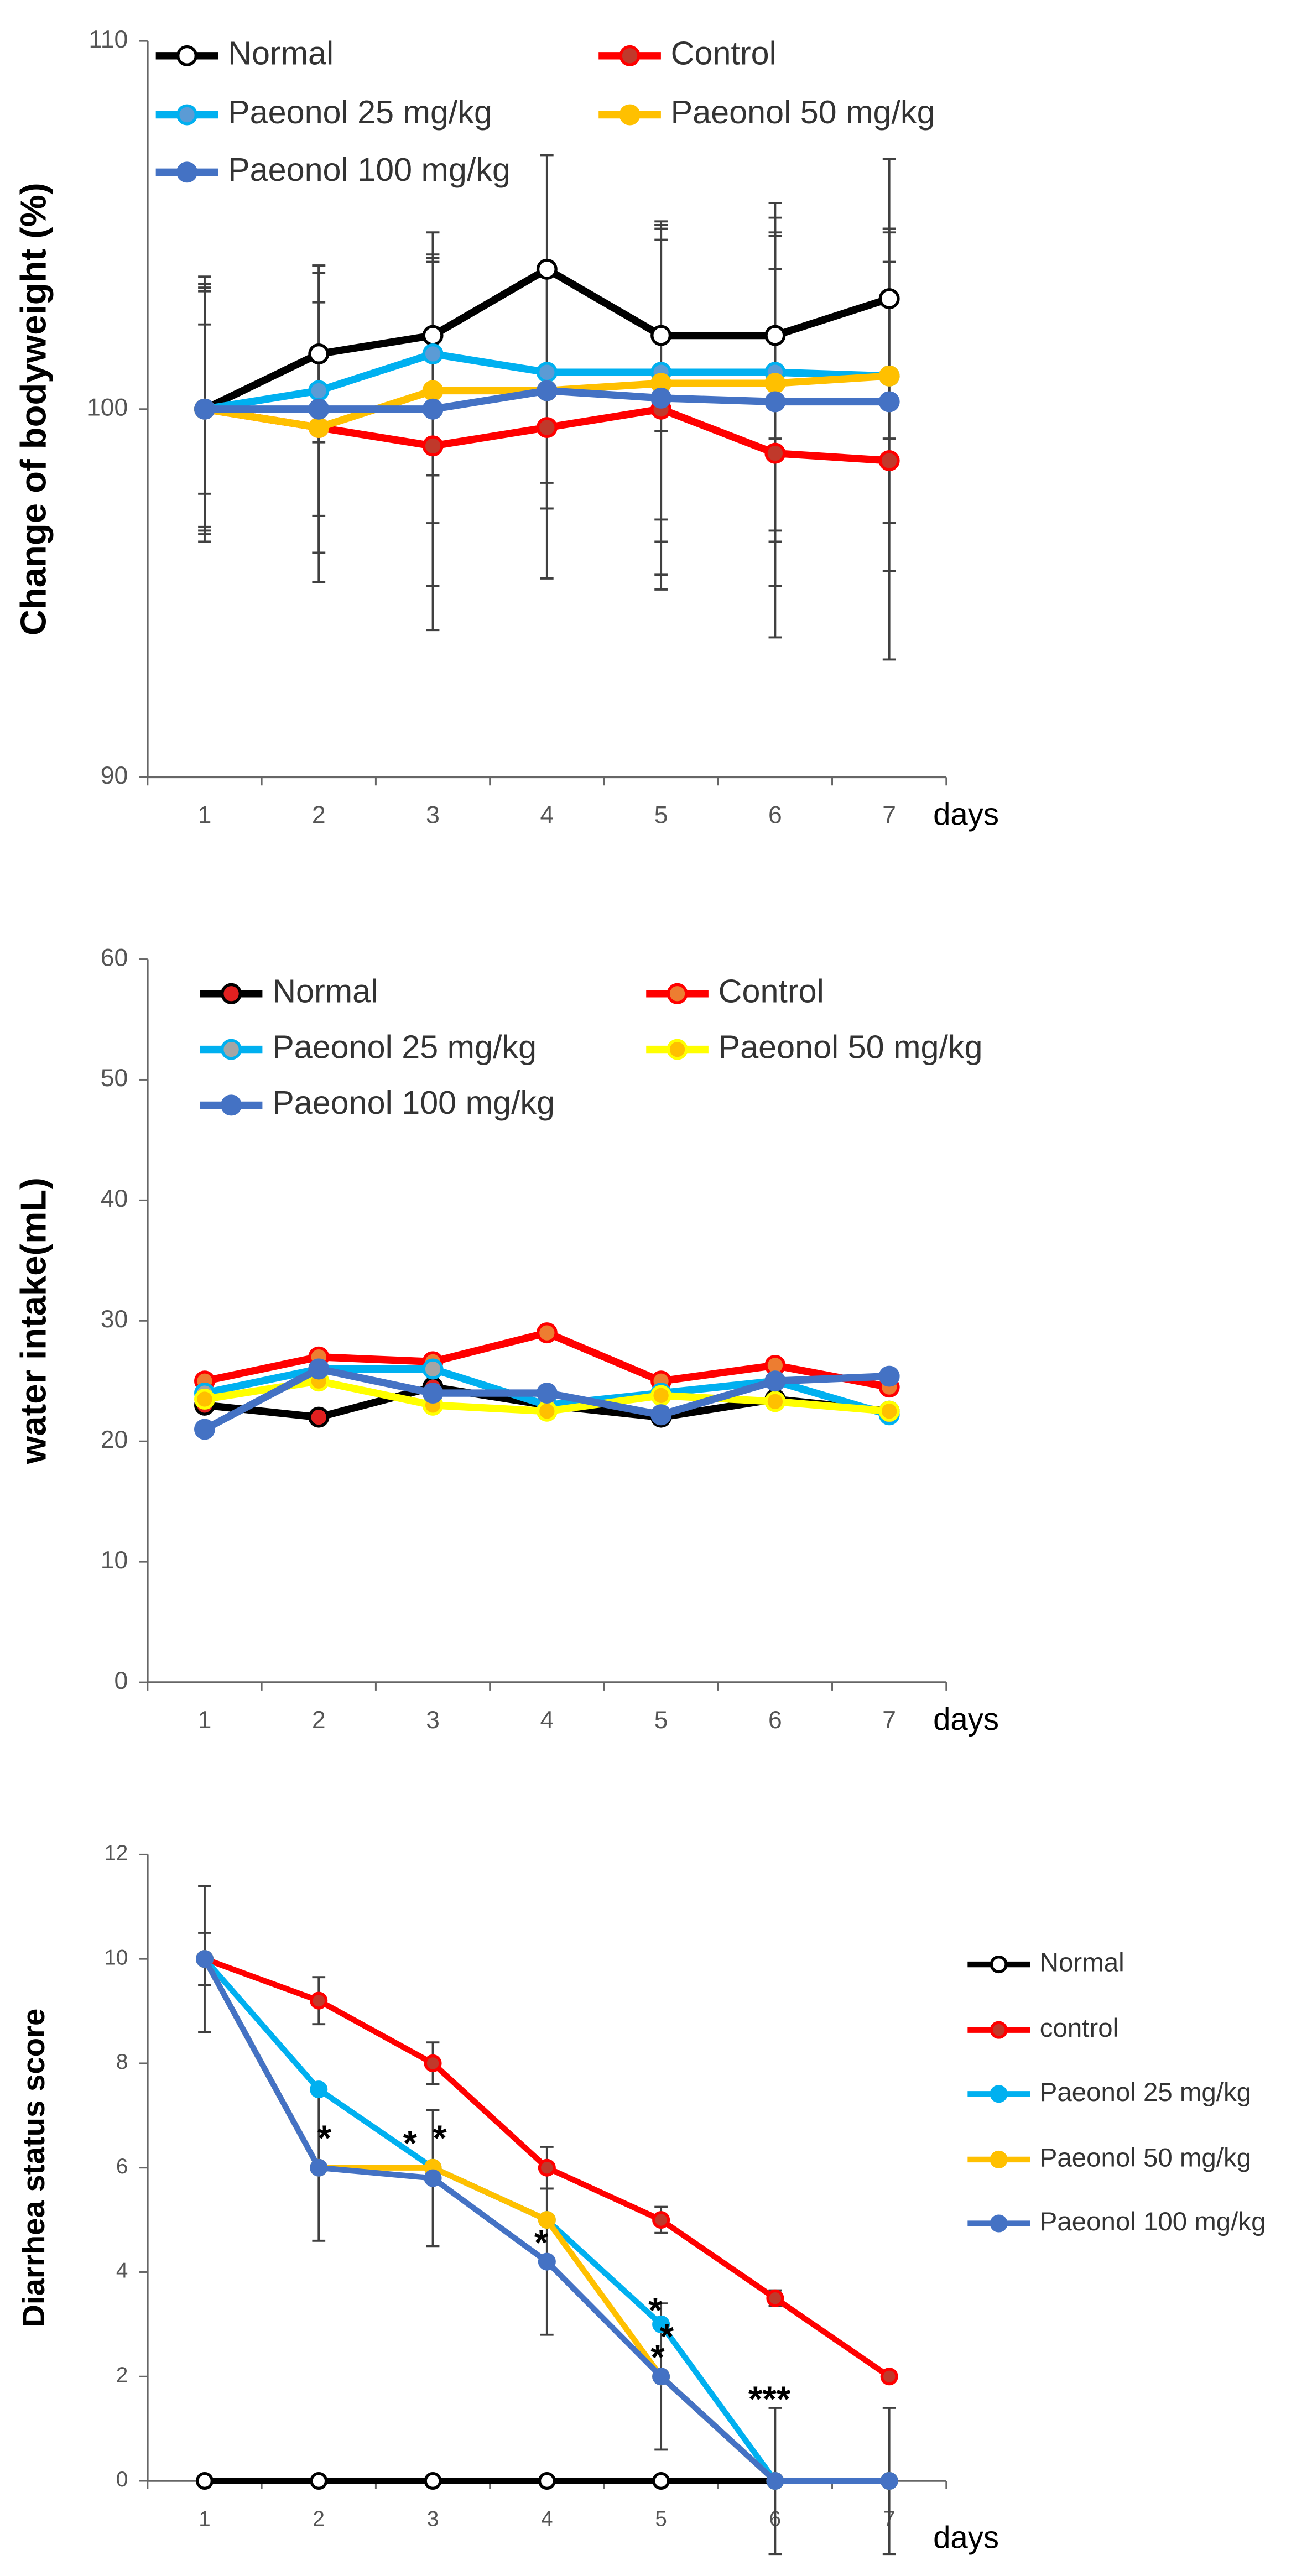 This screenshot has width=1312, height=2576. I want to click on y-tick-label: 0, so click(121, 1680).